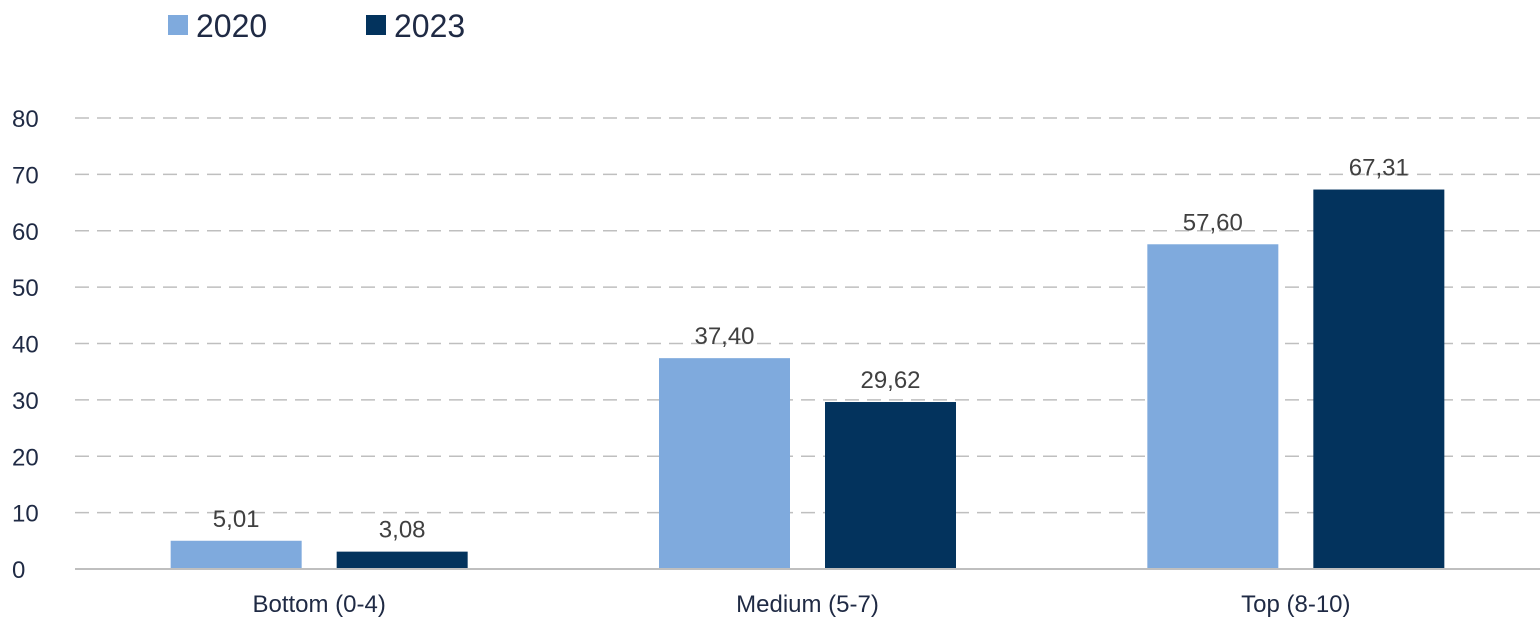 This screenshot has width=1540, height=624. I want to click on y-tick-label: 40, so click(25, 345).